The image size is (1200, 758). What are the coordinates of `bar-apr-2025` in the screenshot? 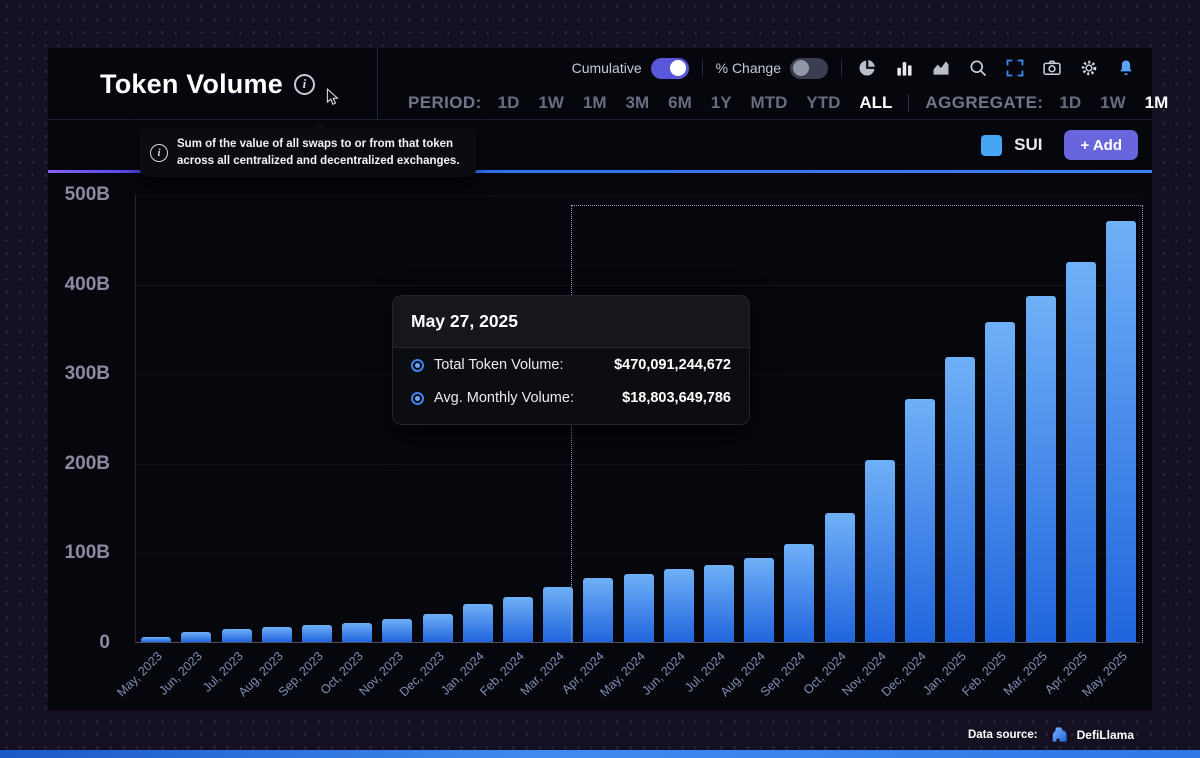 It's located at (1080, 452).